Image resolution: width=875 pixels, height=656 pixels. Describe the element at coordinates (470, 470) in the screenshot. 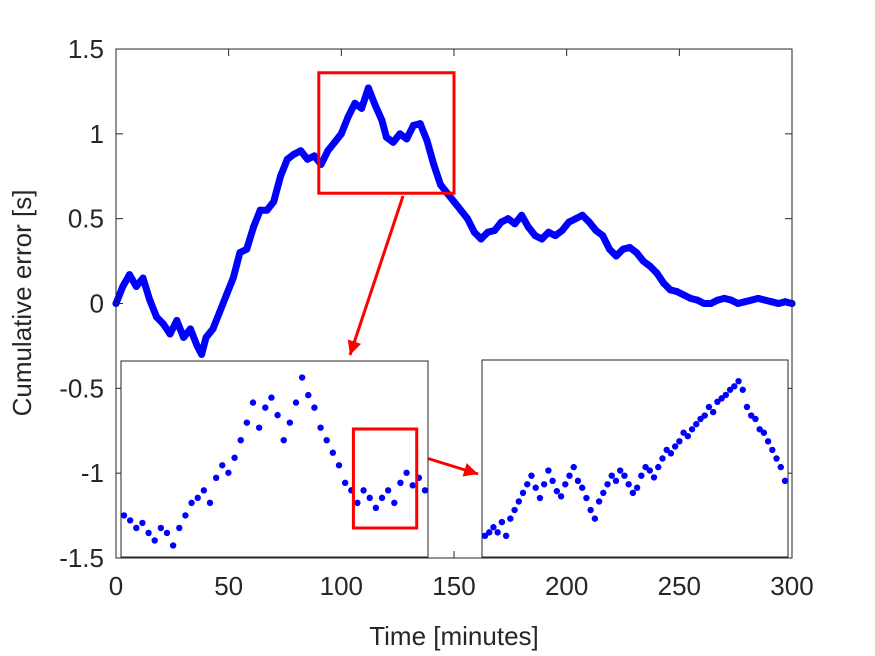

I see `arrow-head` at that location.